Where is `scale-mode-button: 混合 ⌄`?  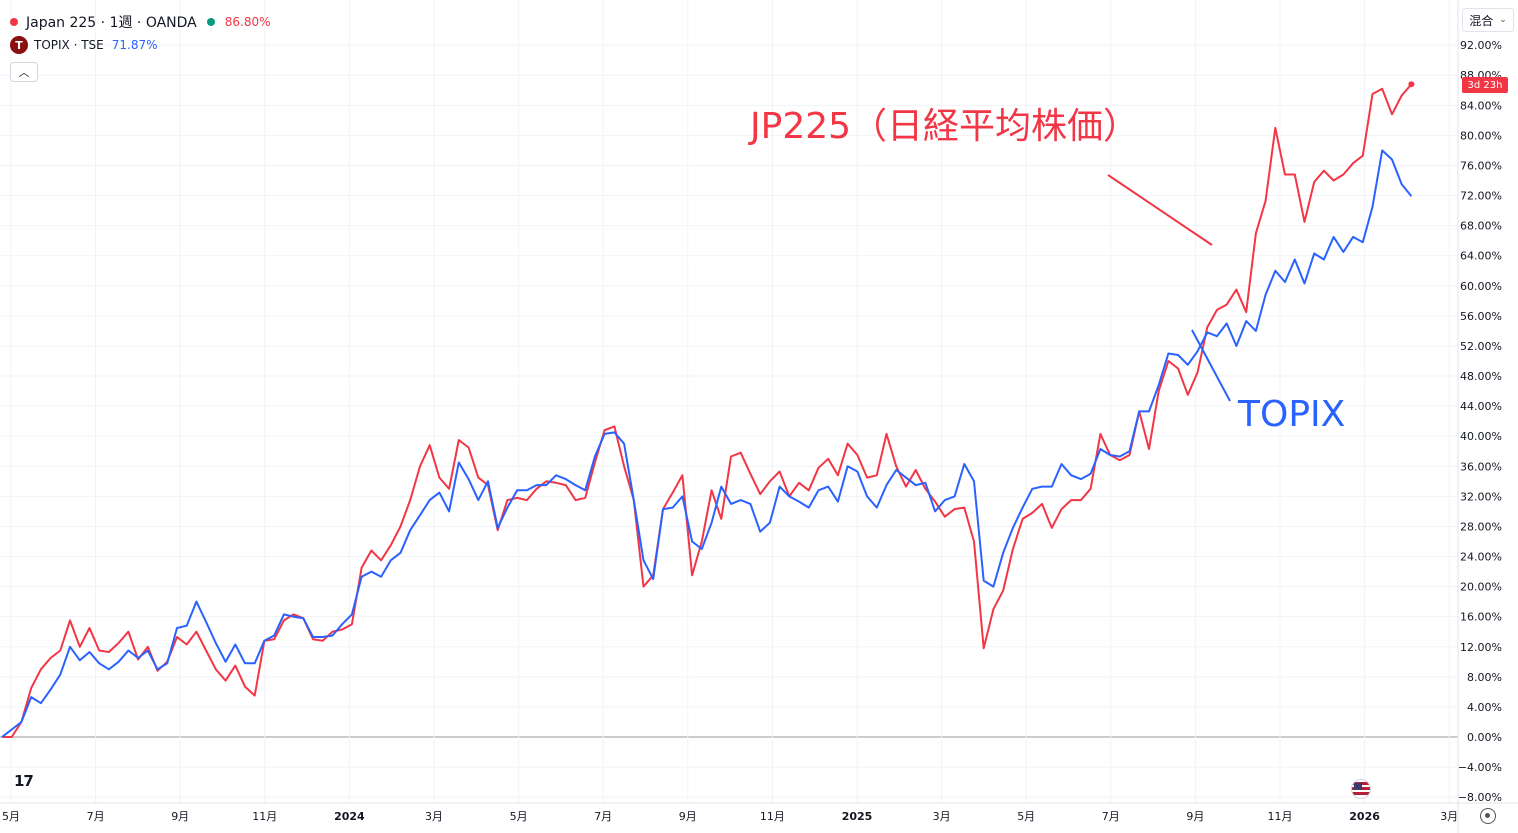 scale-mode-button: 混合 ⌄ is located at coordinates (1488, 20).